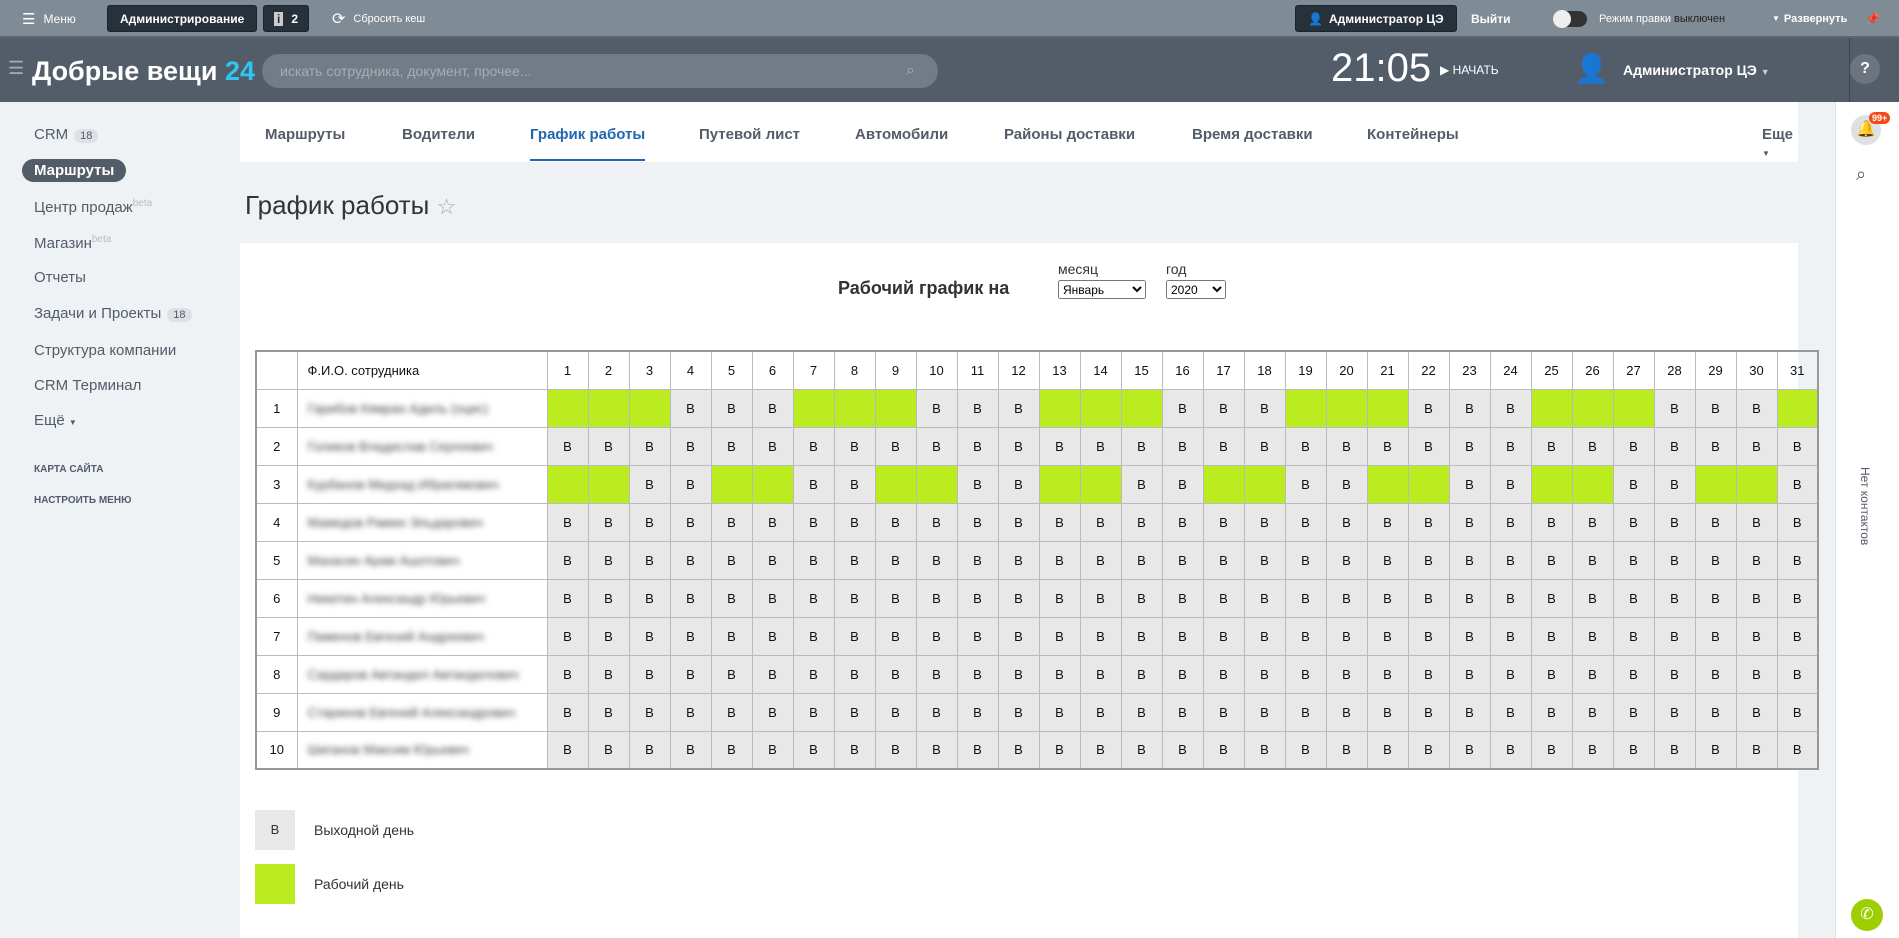  What do you see at coordinates (438, 134) in the screenshot?
I see `tab-drivers: Водители` at bounding box center [438, 134].